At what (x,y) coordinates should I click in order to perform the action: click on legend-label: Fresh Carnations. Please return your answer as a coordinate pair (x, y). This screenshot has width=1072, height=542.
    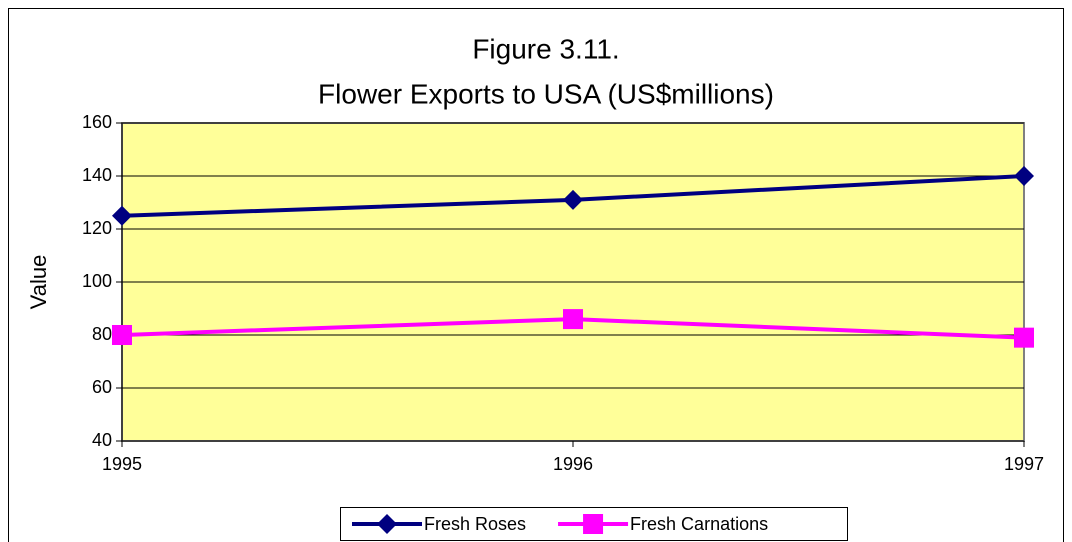
    Looking at the image, I should click on (699, 524).